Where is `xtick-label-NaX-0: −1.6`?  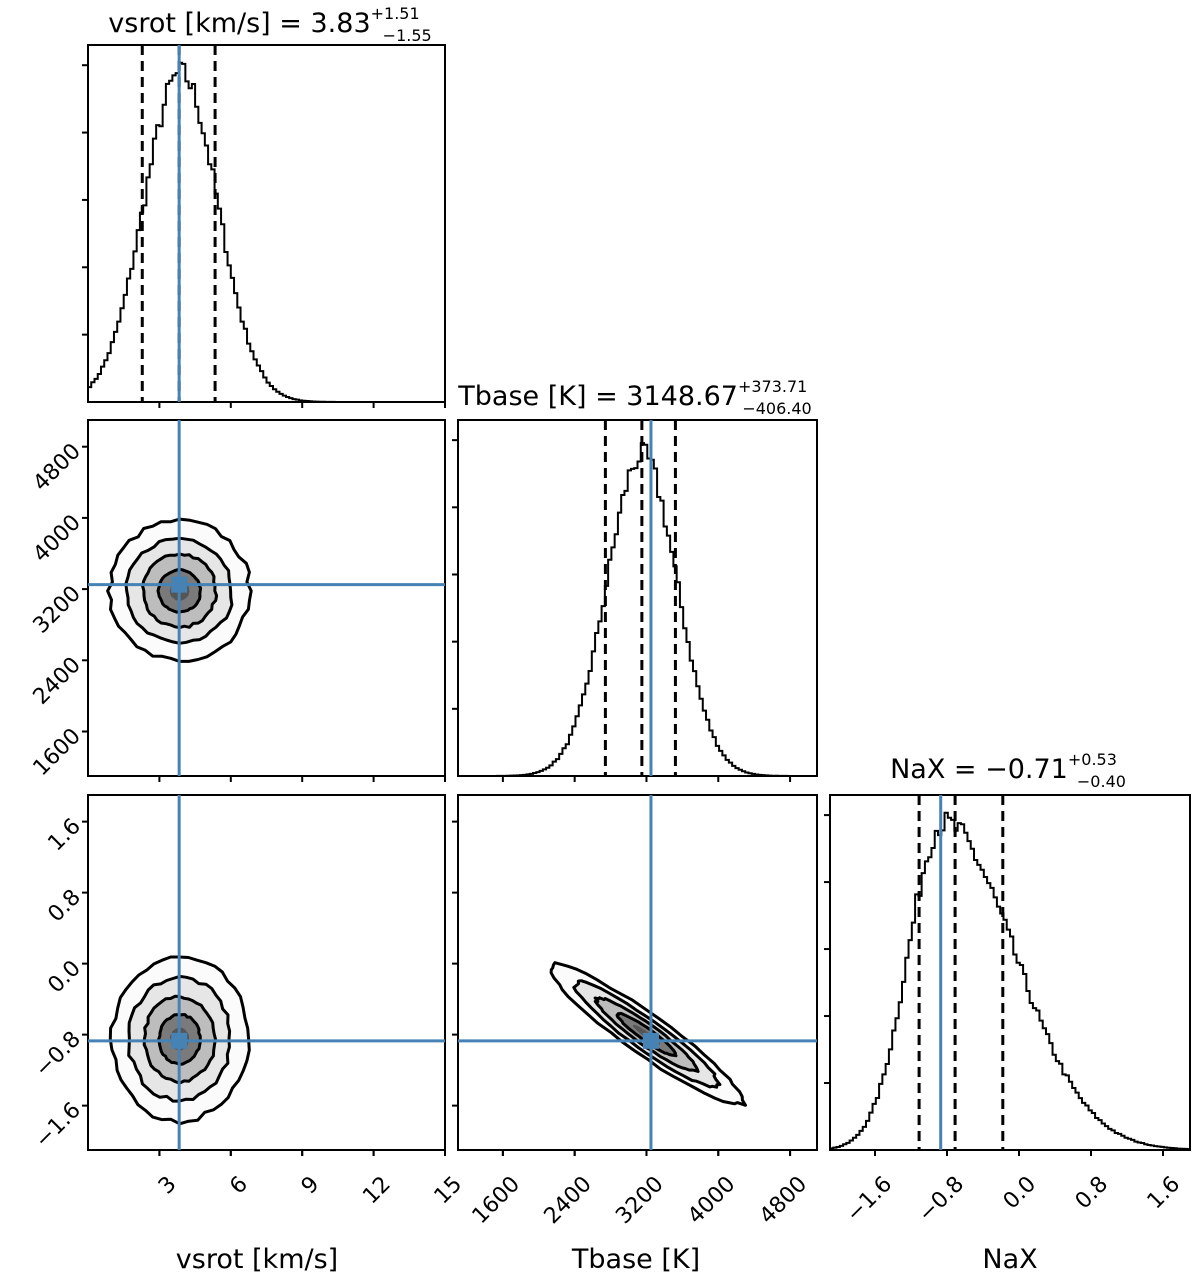 xtick-label-NaX-0: −1.6 is located at coordinates (869, 1199).